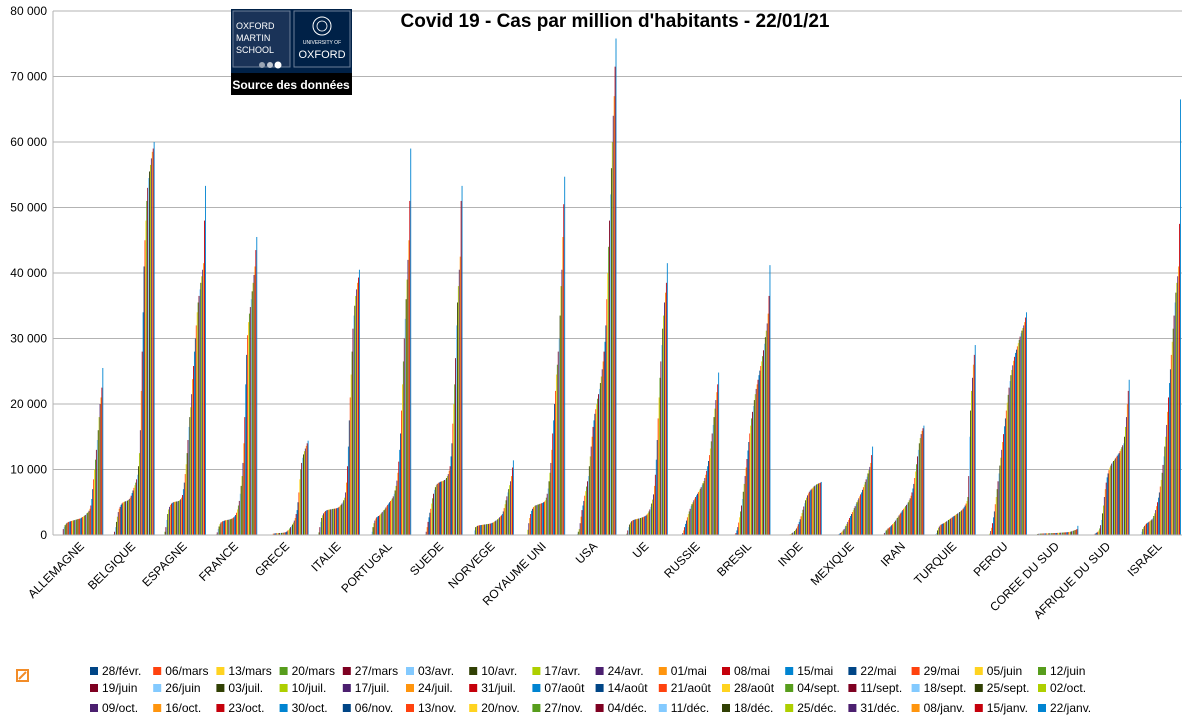  I want to click on legend-entry: 01/mai, so click(682, 671).